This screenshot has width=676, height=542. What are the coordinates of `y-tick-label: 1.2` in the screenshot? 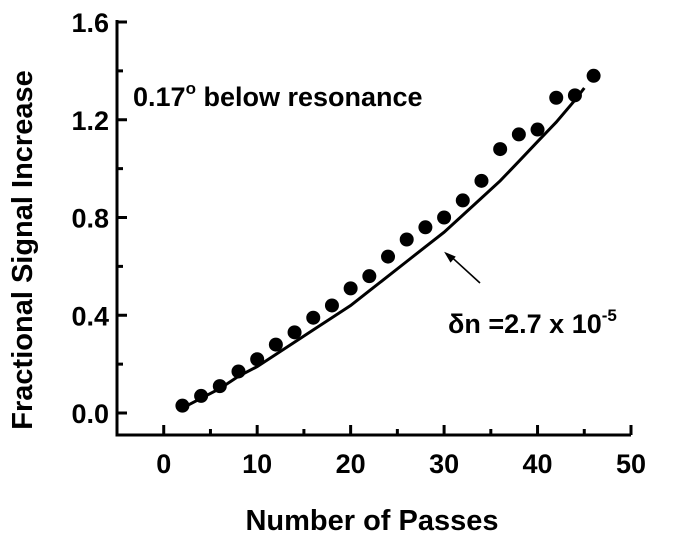 It's located at (90, 121).